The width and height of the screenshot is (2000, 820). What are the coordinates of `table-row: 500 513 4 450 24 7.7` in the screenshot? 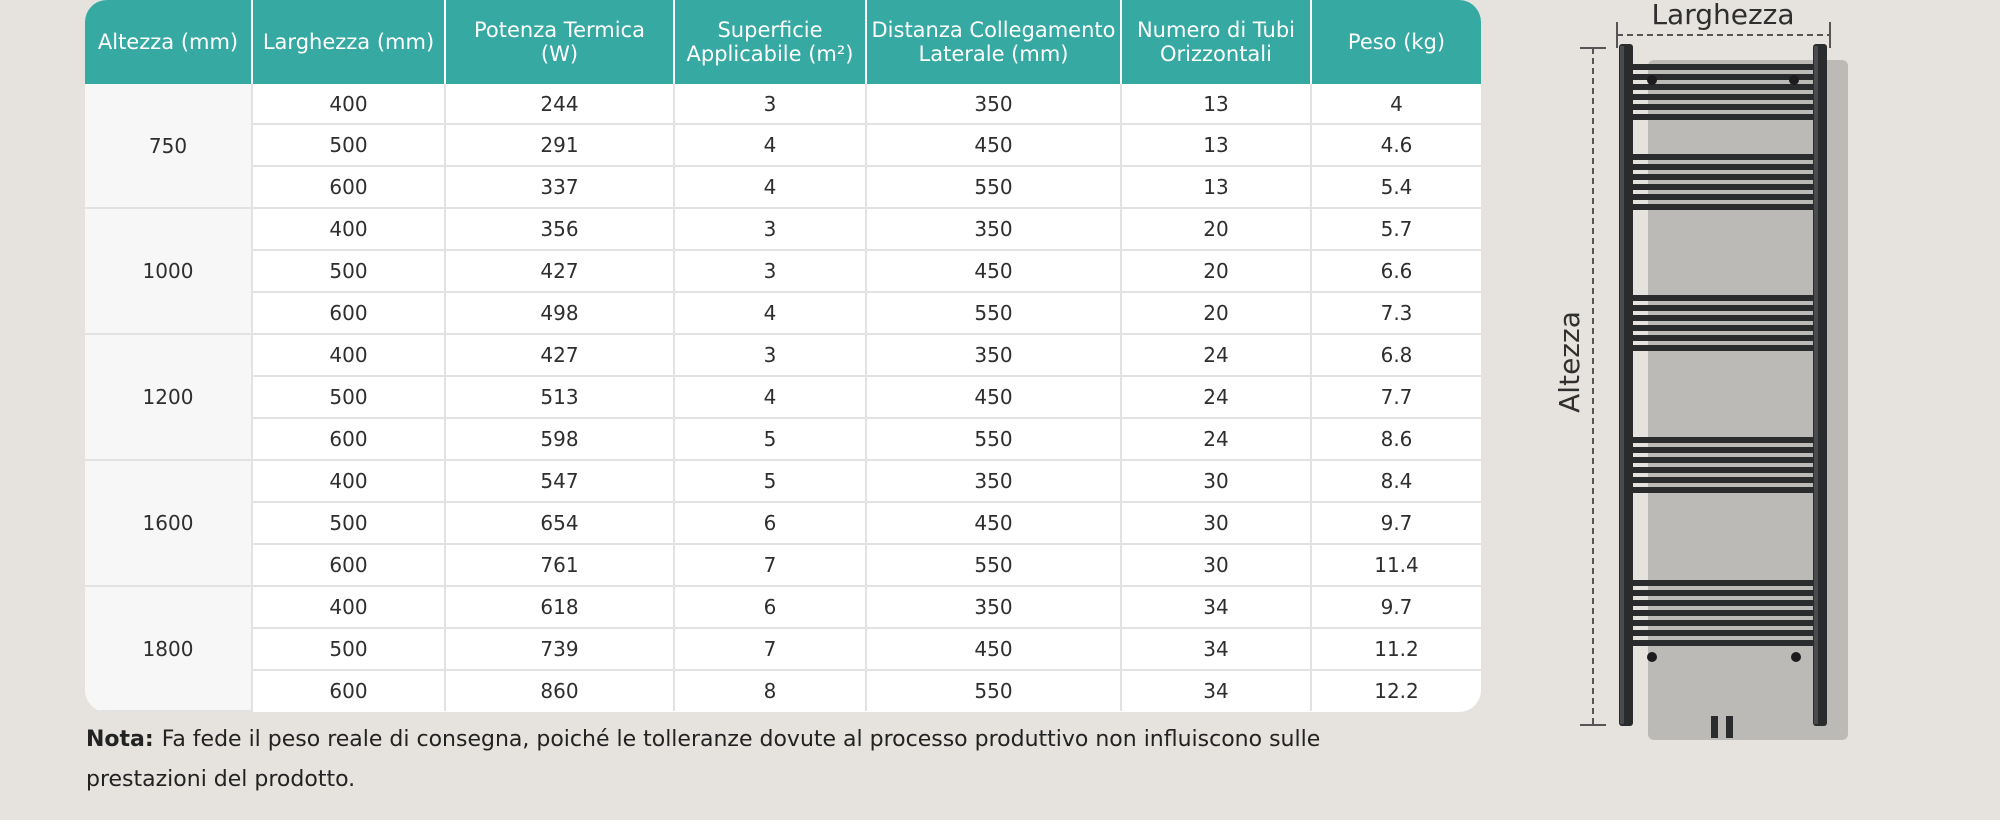 It's located at (783, 398).